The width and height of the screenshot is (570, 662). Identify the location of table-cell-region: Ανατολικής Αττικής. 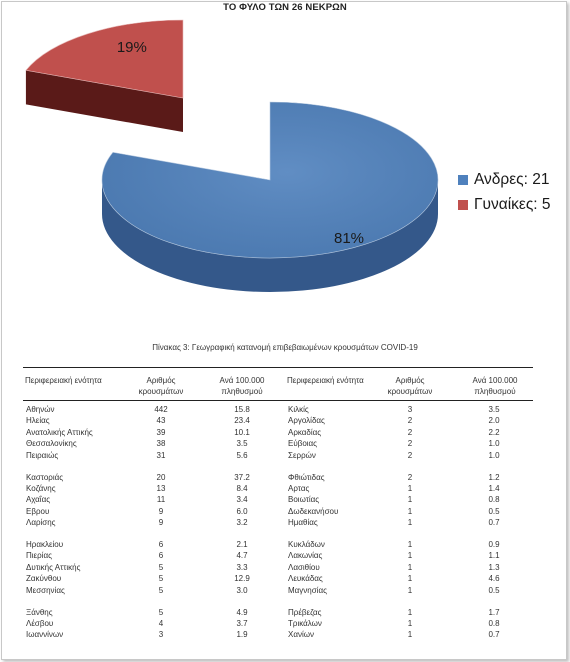
(59, 432).